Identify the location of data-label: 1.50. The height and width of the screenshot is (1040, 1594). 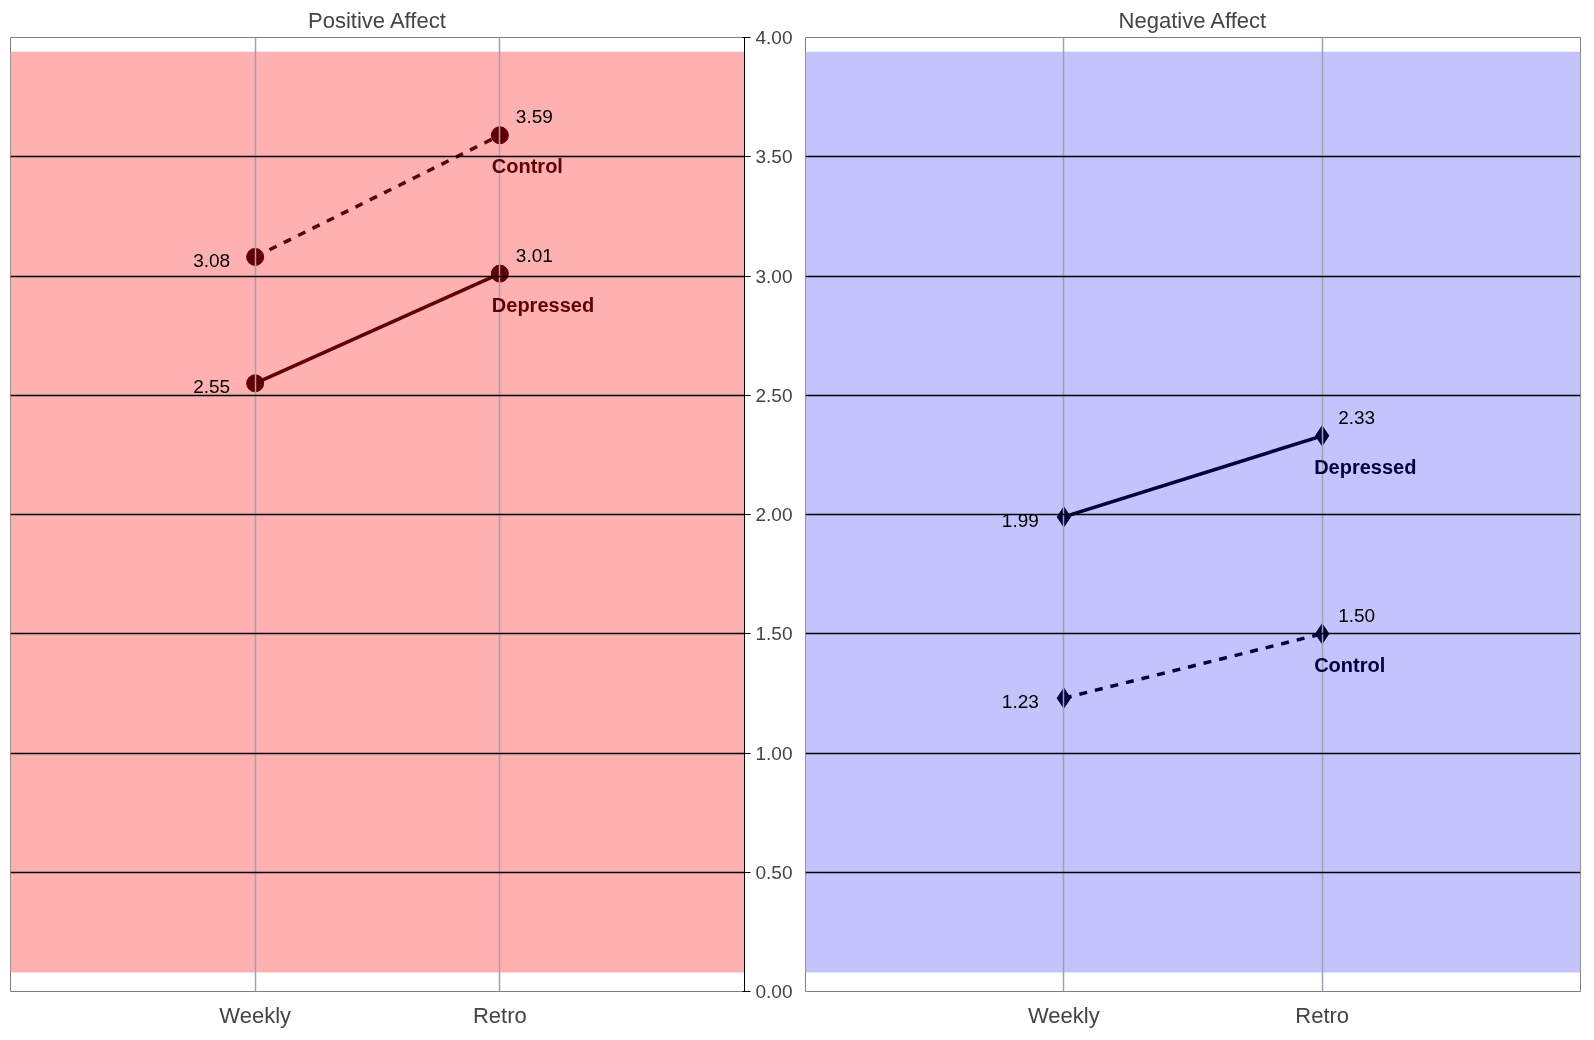
(1357, 615).